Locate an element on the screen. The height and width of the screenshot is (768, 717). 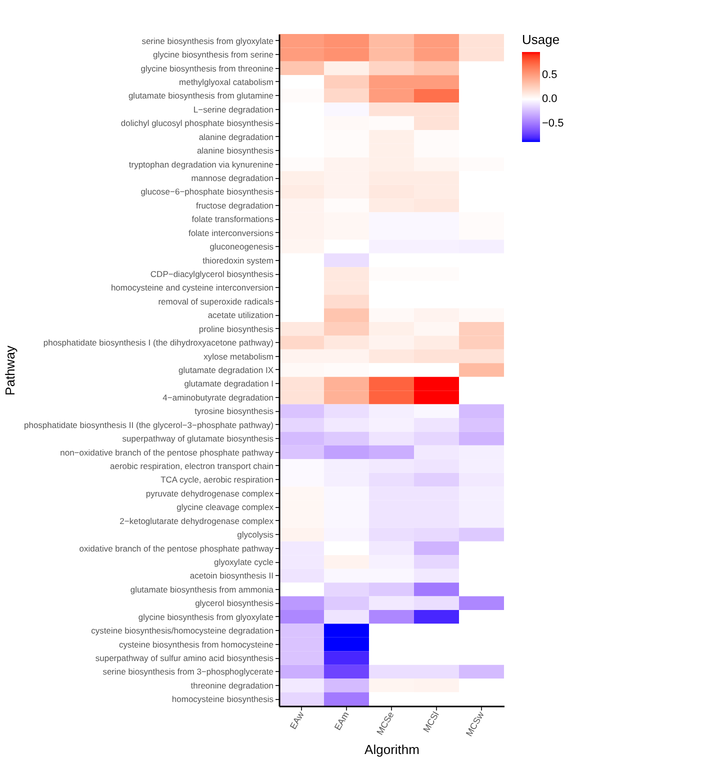
y-tick-label: methylglyoxal catabolism is located at coordinates (226, 82).